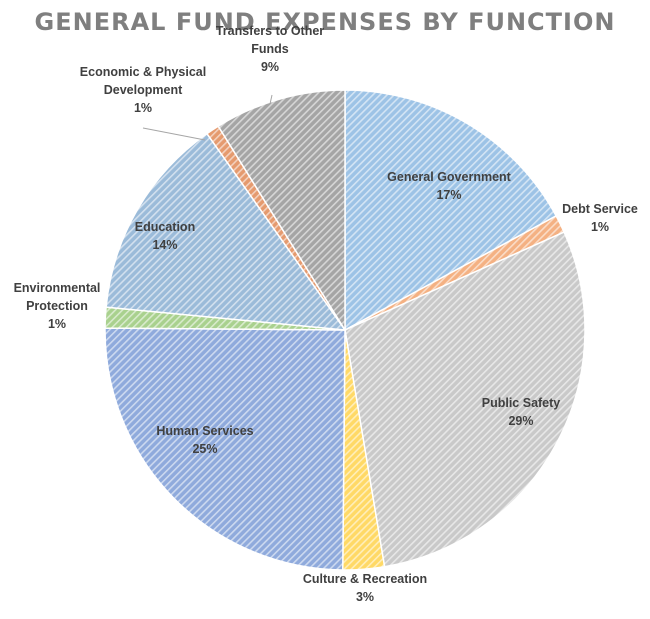 This screenshot has width=650, height=619. What do you see at coordinates (270, 67) in the screenshot?
I see `slice-percent-text: 9%` at bounding box center [270, 67].